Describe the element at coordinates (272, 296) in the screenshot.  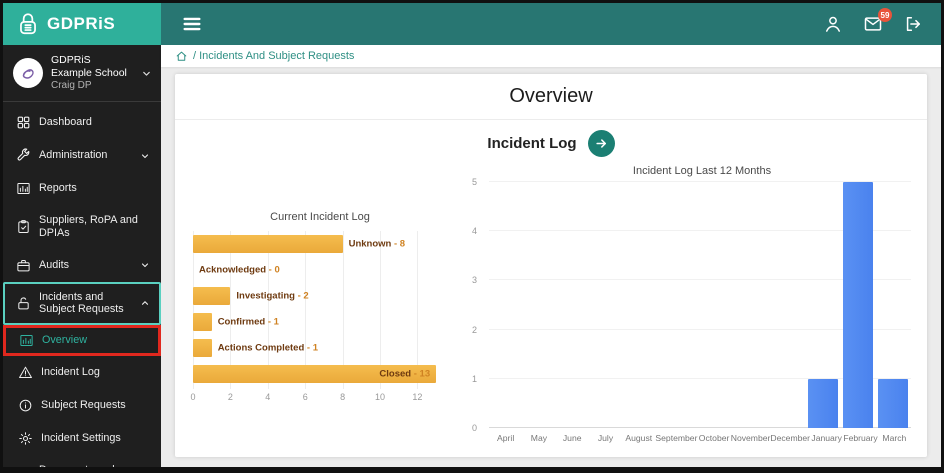
I see `bar-label: Investigating - 2` at that location.